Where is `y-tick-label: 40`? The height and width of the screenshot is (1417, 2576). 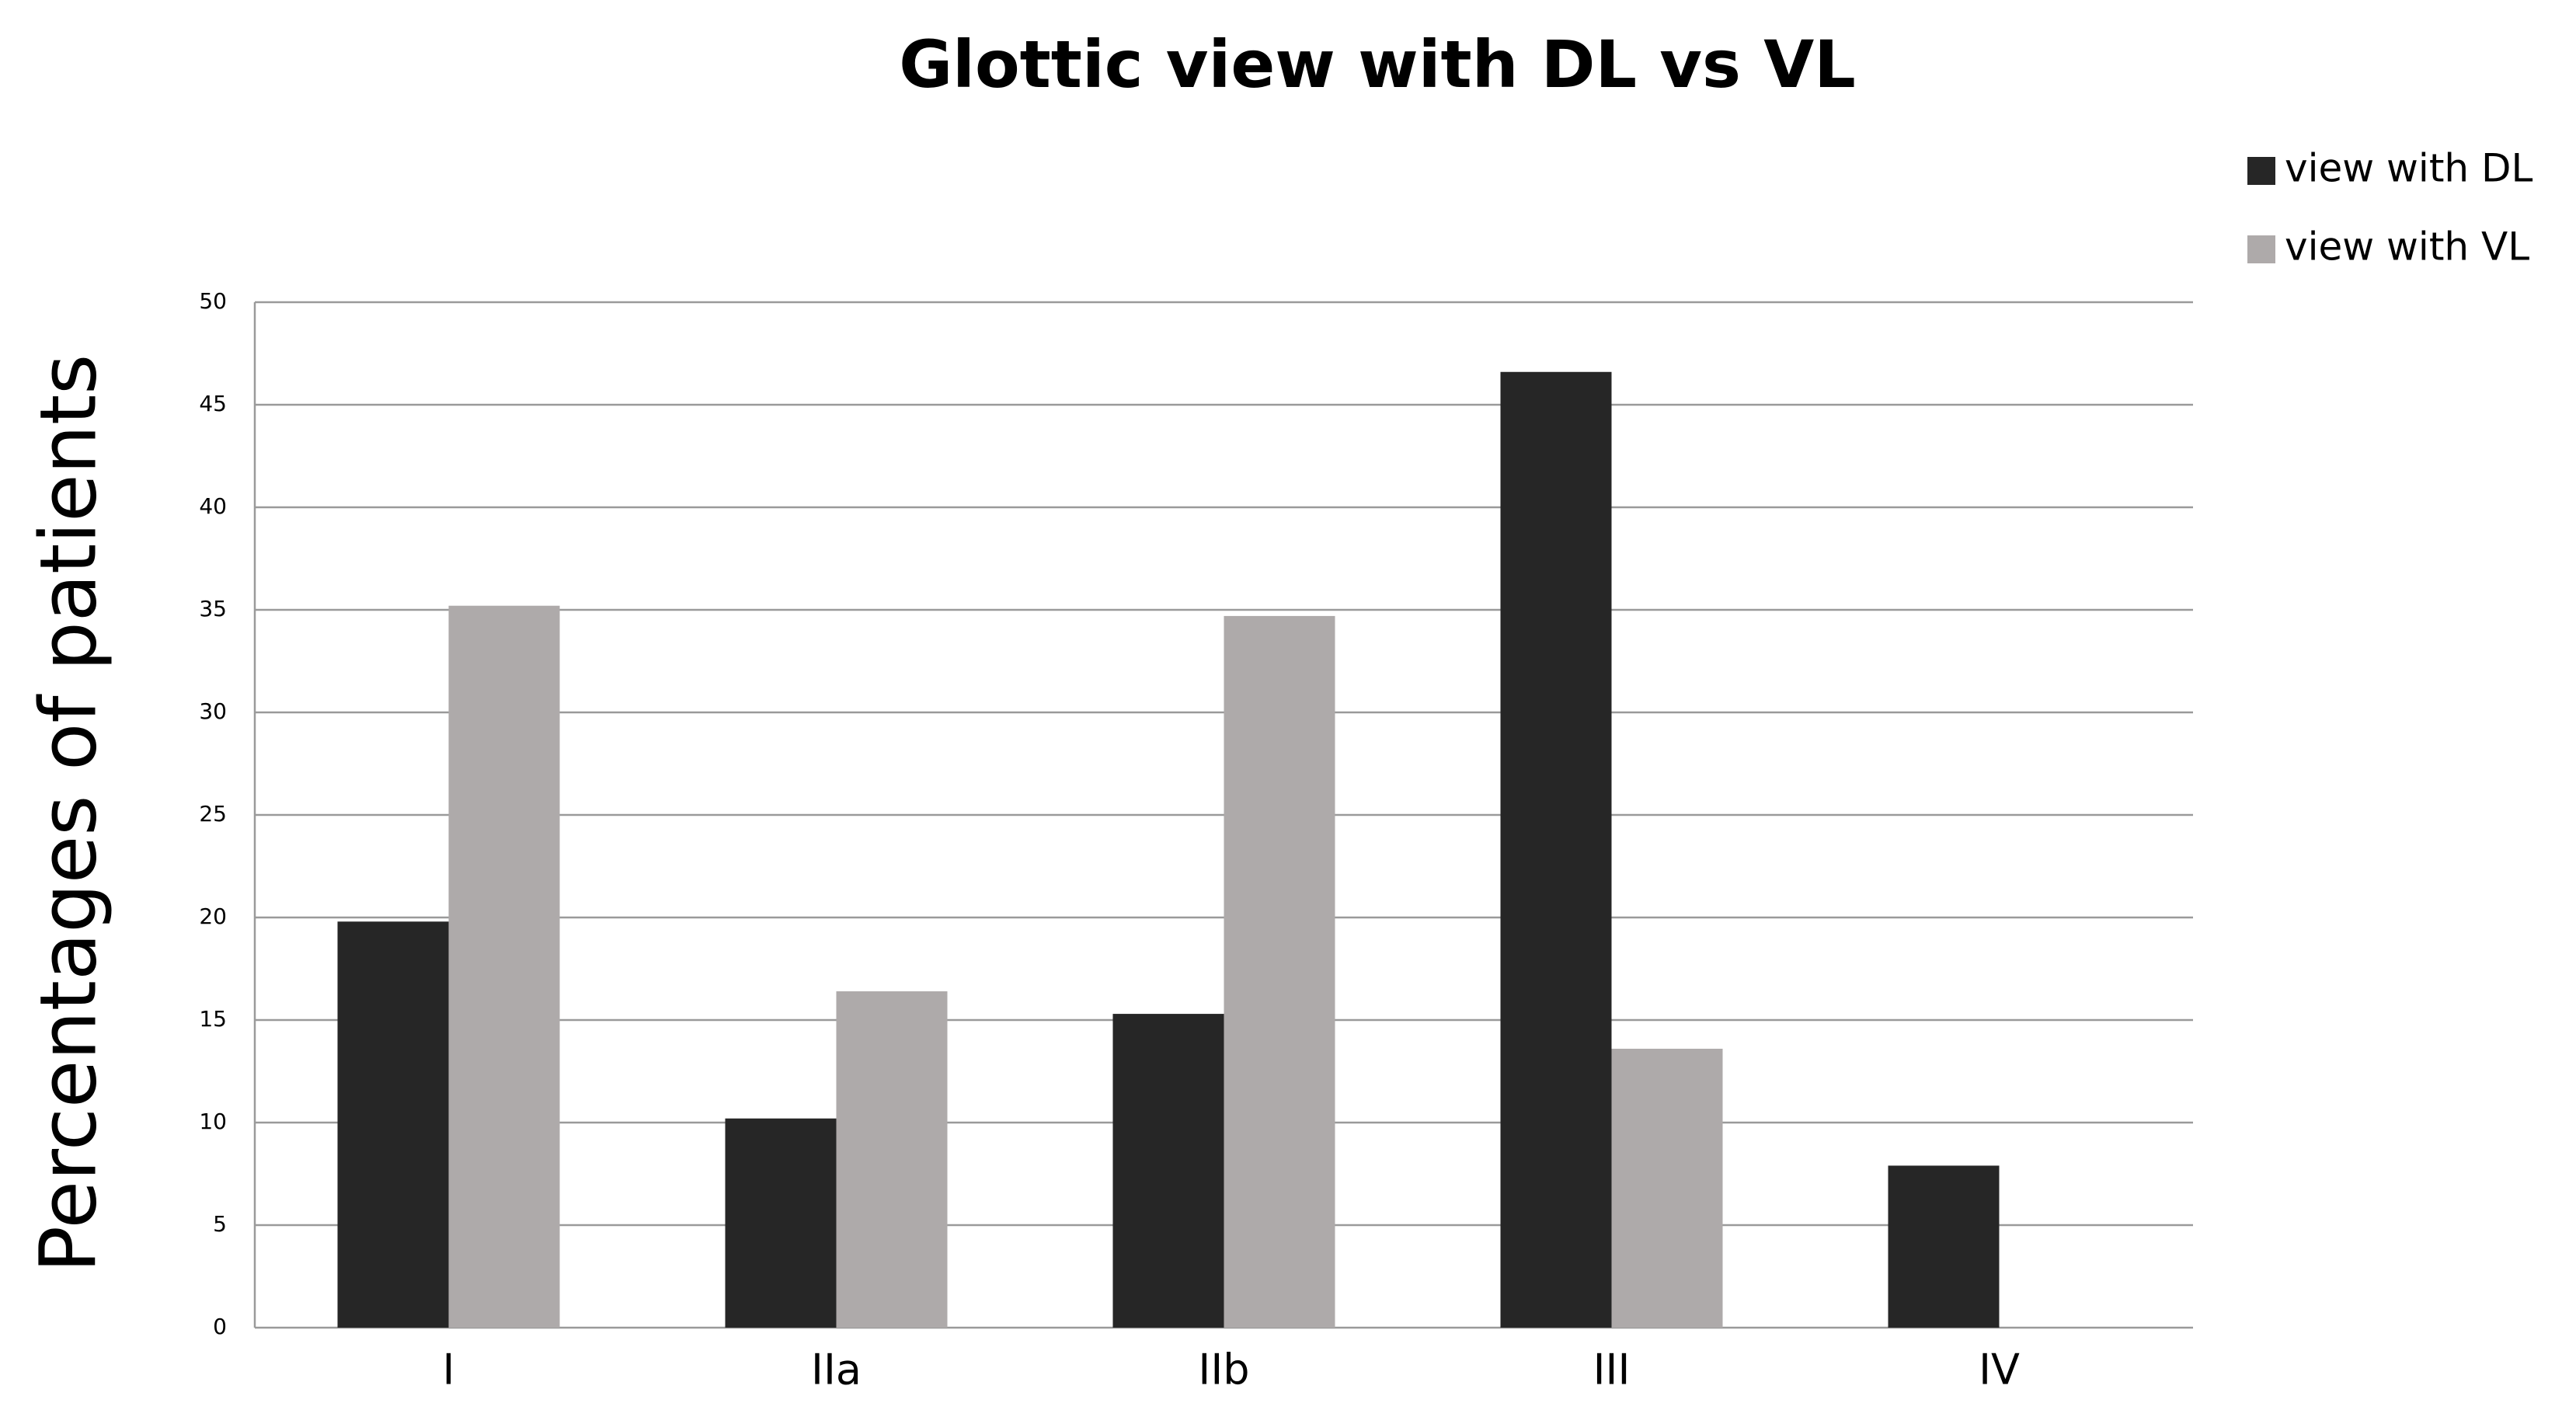
y-tick-label: 40 is located at coordinates (213, 506).